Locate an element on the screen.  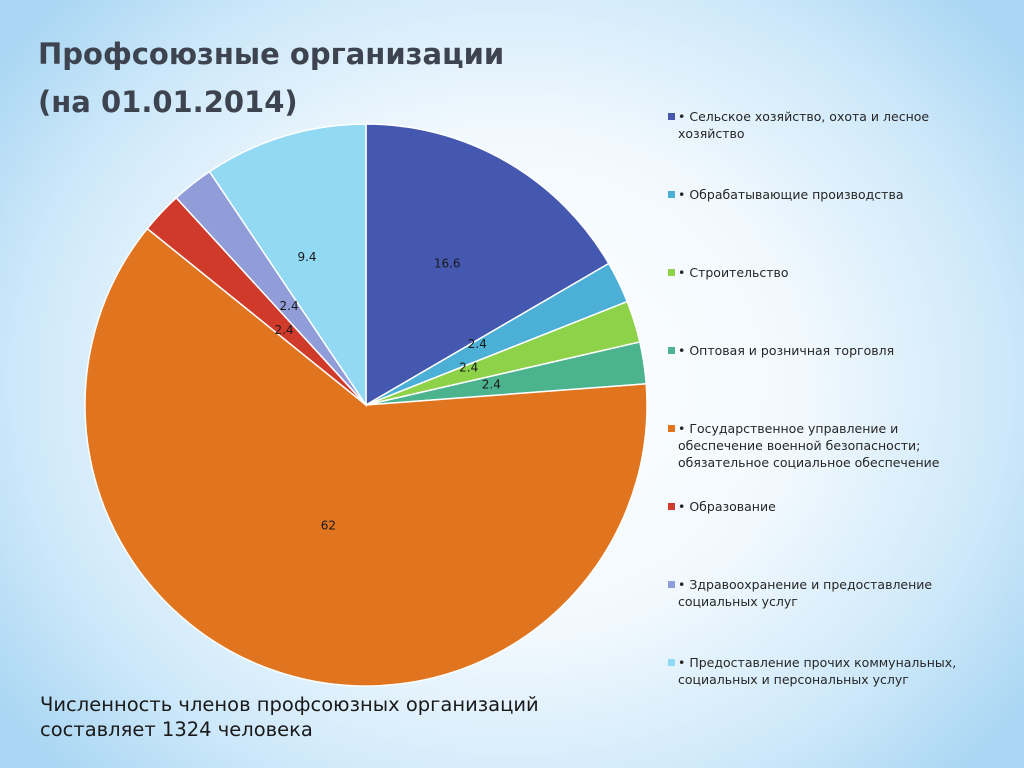
pie-data-label-7: 2.4 is located at coordinates (289, 306).